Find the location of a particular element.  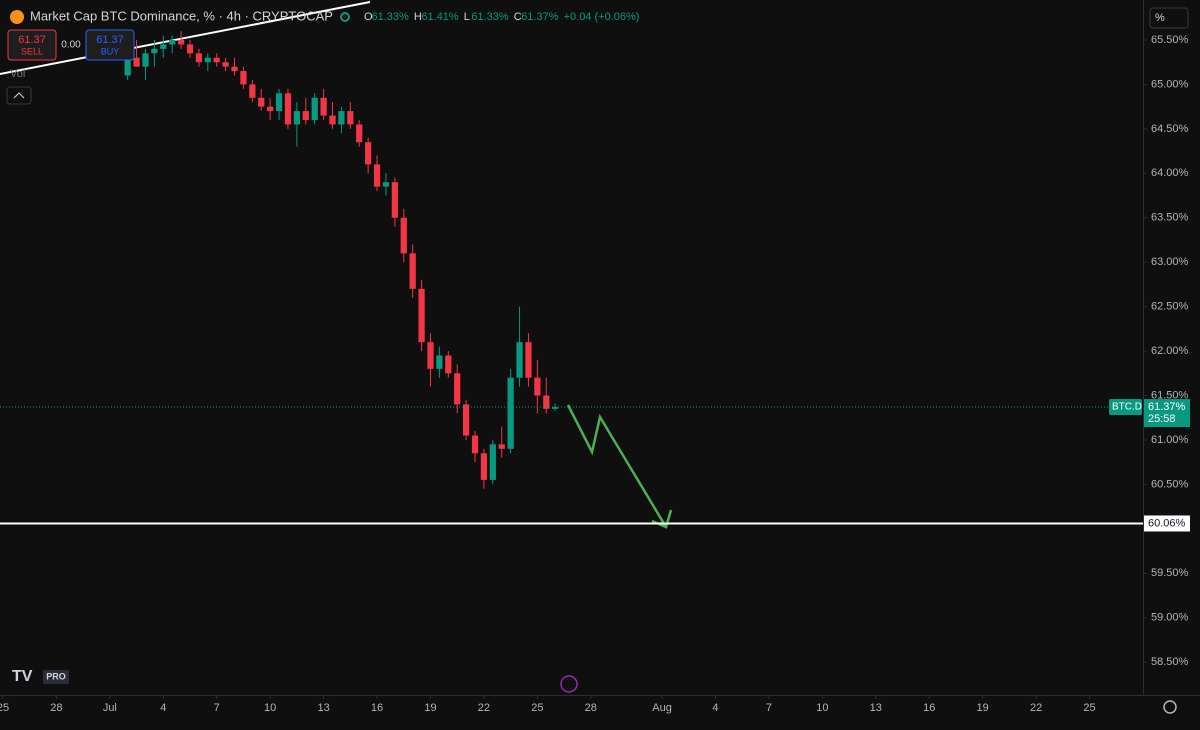

ohlc-label: H is located at coordinates (418, 17).